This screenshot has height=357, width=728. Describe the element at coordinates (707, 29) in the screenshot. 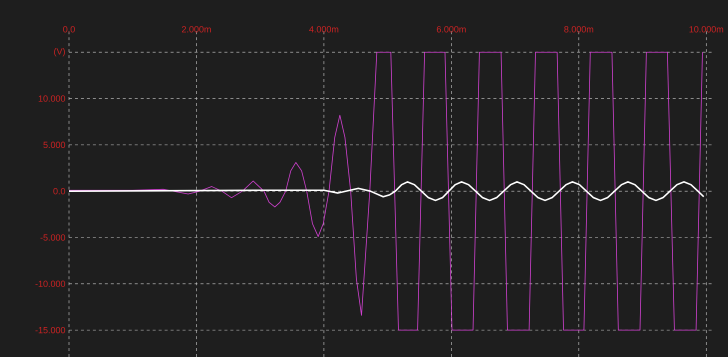

I see `x-tick-label: 10.000m` at that location.